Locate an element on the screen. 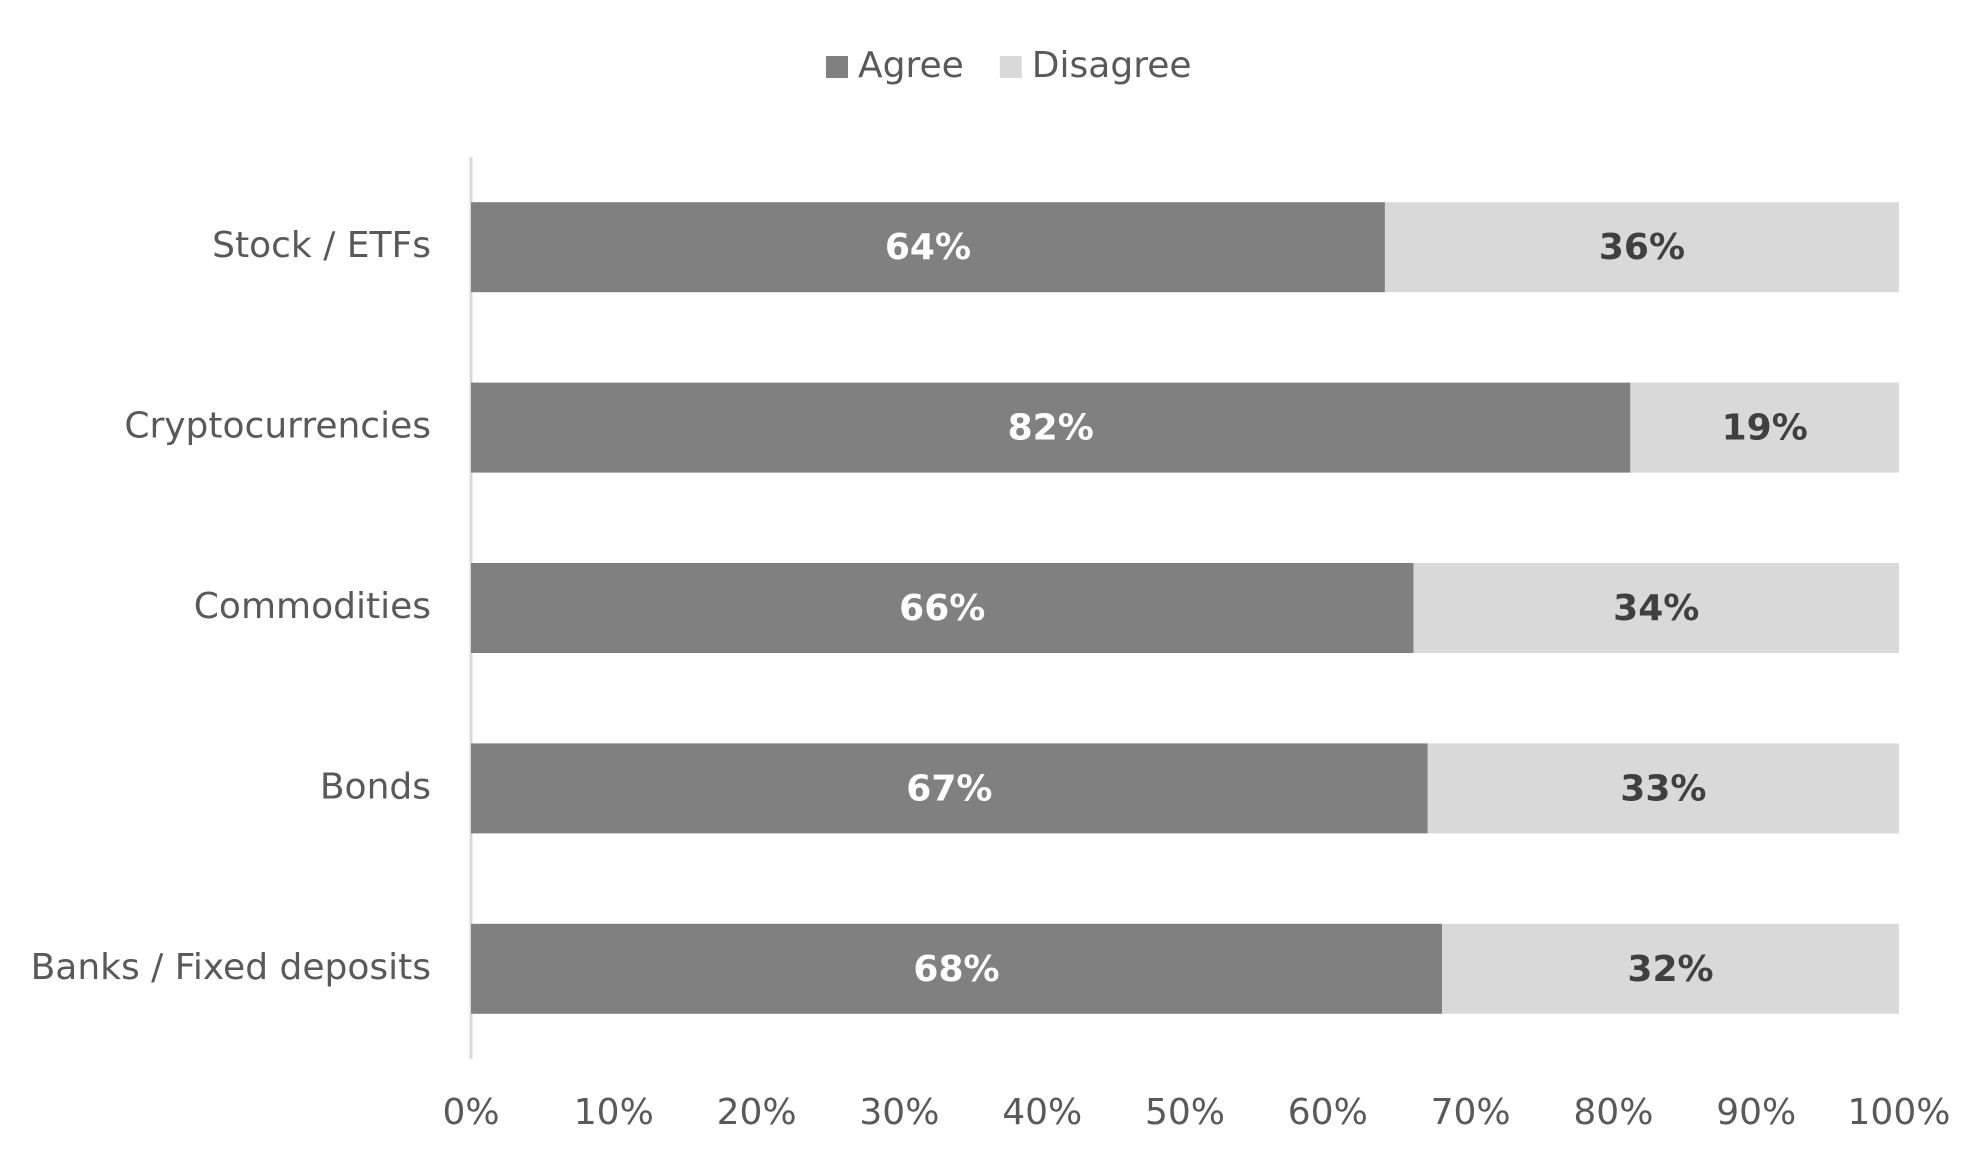 This screenshot has width=1980, height=1155. x-tick-label: 80% is located at coordinates (1613, 1112).